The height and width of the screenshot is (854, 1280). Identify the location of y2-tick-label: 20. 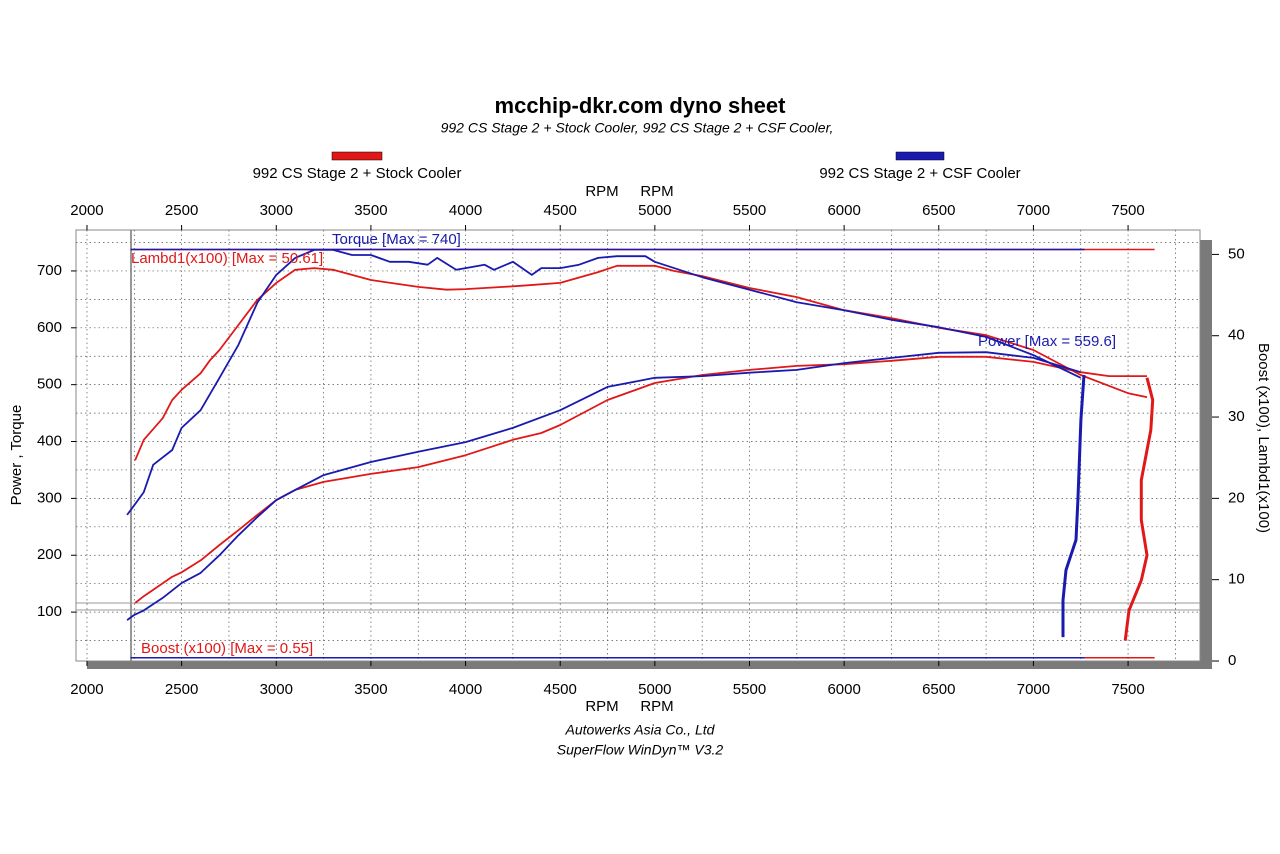
(1236, 497).